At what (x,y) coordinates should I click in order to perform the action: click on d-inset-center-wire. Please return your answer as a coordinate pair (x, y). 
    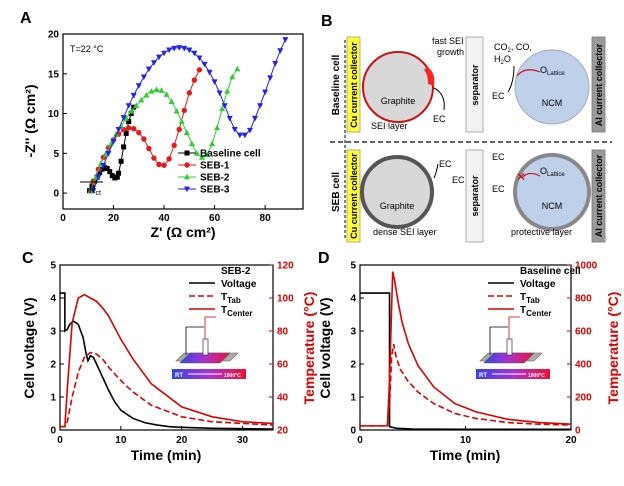
    Looking at the image, I should click on (514, 327).